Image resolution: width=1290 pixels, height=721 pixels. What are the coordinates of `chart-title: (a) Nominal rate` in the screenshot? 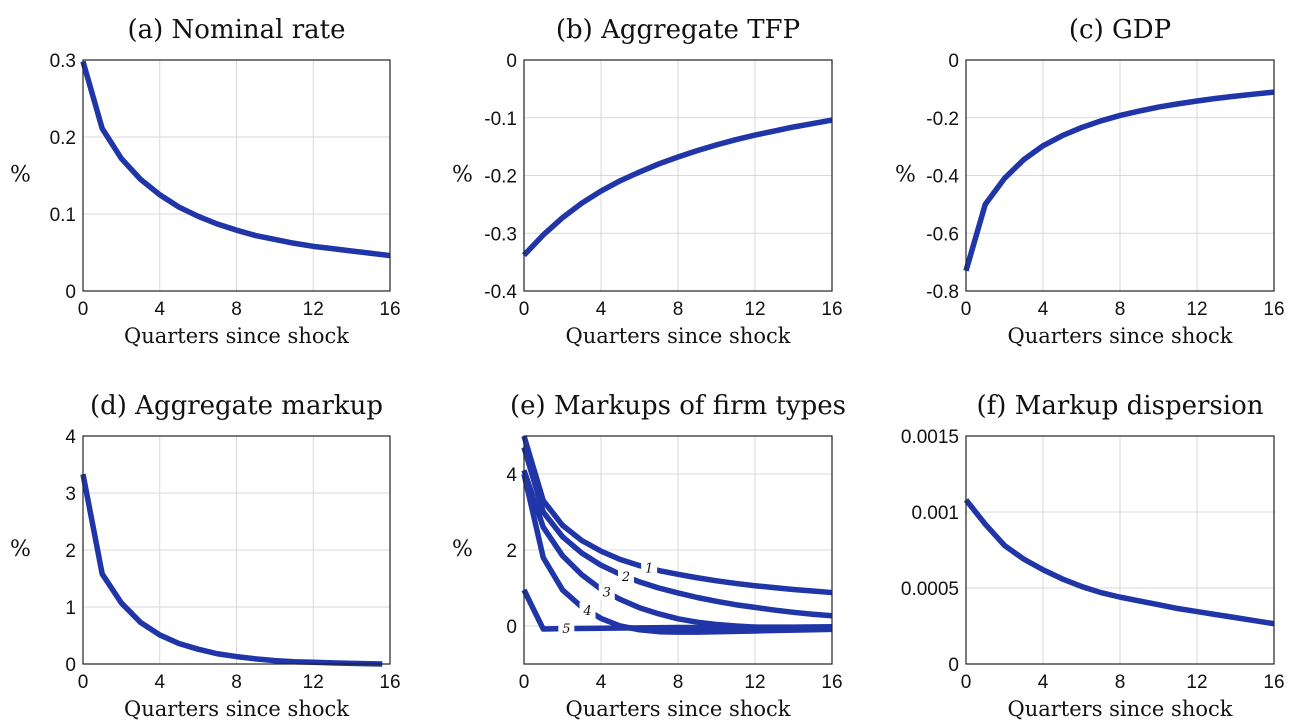 It's located at (236, 30).